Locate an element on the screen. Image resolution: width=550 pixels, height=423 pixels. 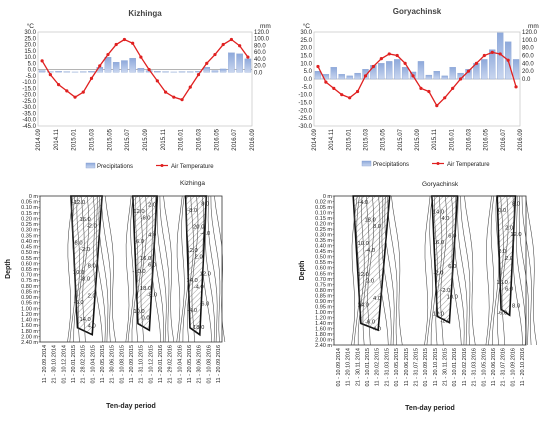
x-tick-label: 2015.03 is located at coordinates (93, 139).